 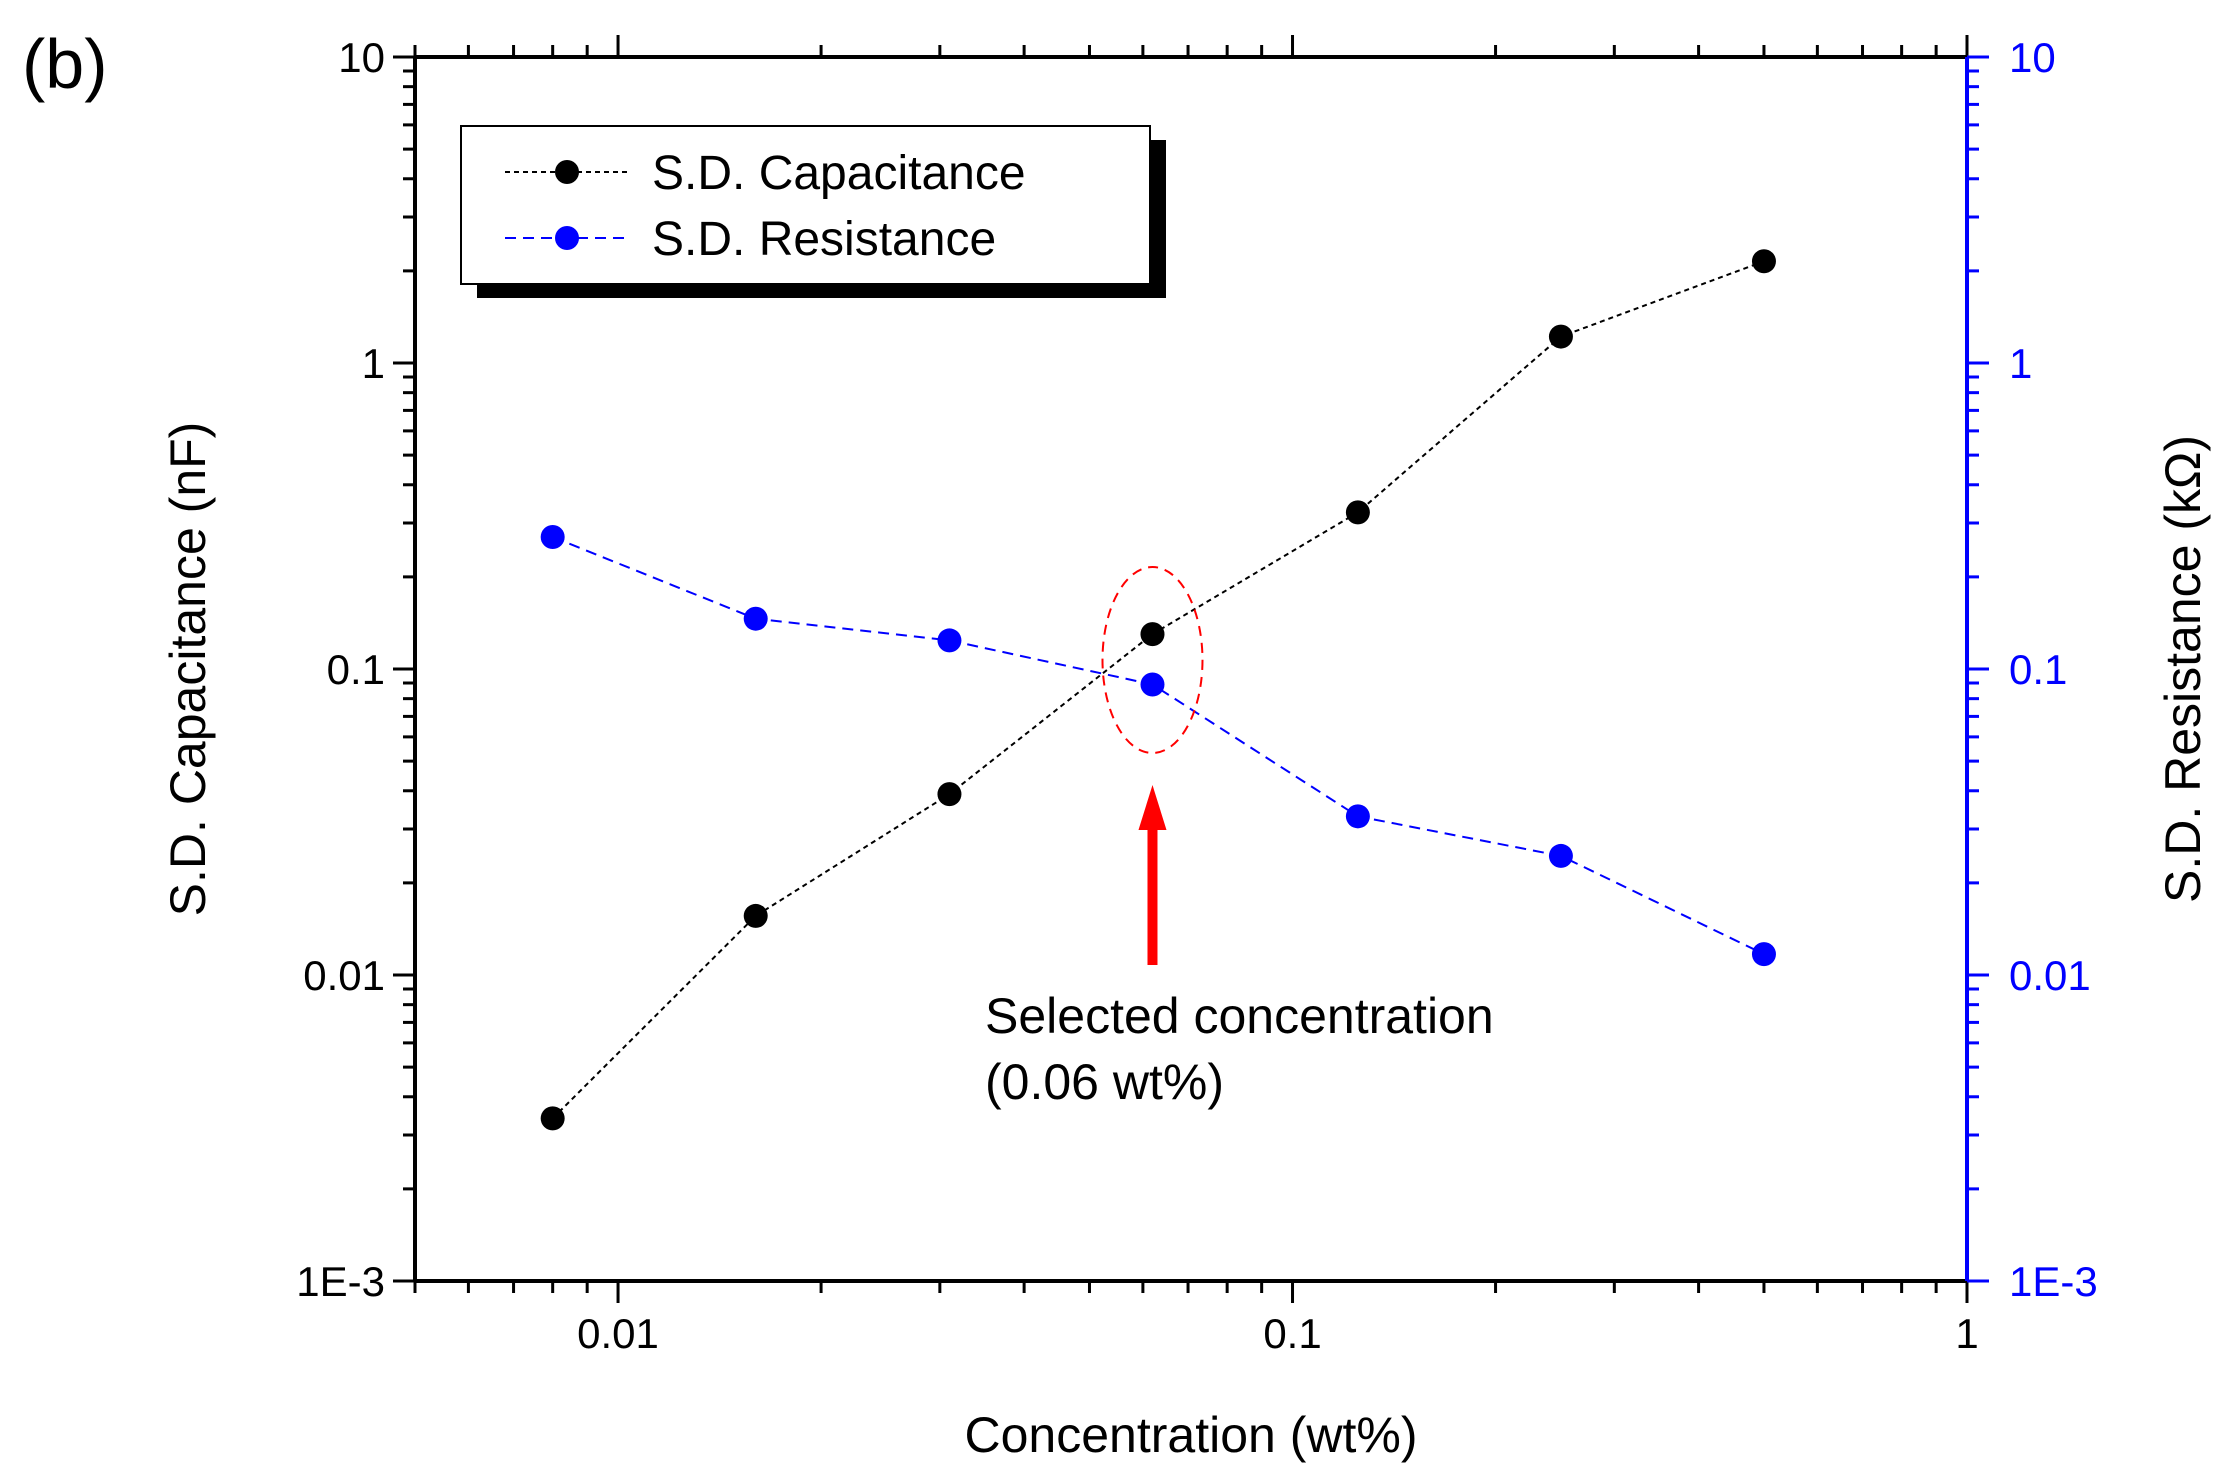 What do you see at coordinates (618, 1333) in the screenshot?
I see `x-tick-label: 0.01` at bounding box center [618, 1333].